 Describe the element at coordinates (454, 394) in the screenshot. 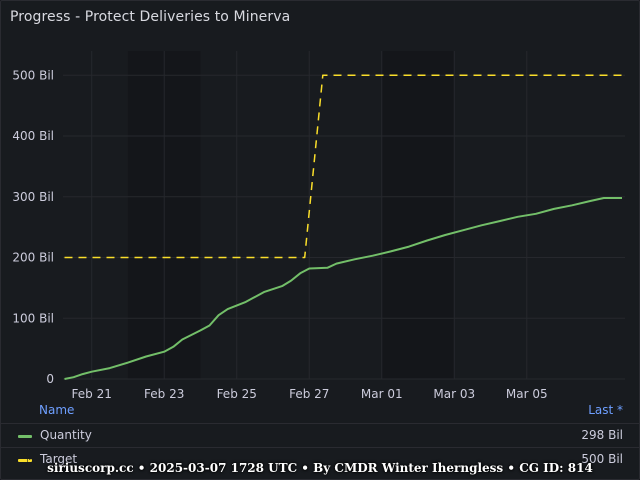

I see `x-tick-label: Mar 03` at that location.